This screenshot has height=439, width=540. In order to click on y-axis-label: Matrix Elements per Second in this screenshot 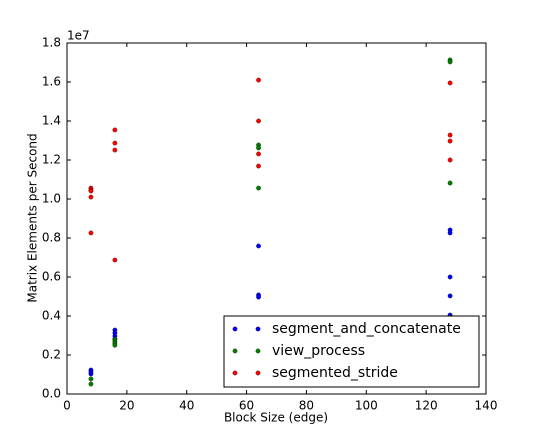, I will do `click(33, 217)`.